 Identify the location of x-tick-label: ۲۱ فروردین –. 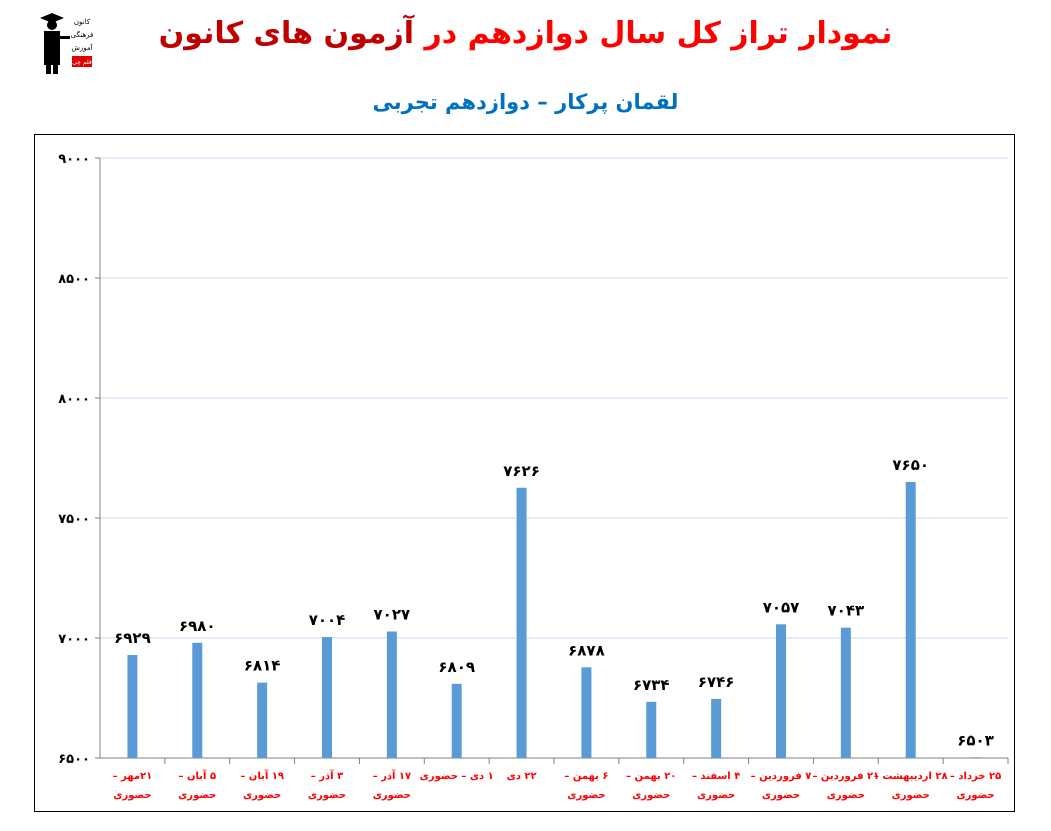
(845, 776).